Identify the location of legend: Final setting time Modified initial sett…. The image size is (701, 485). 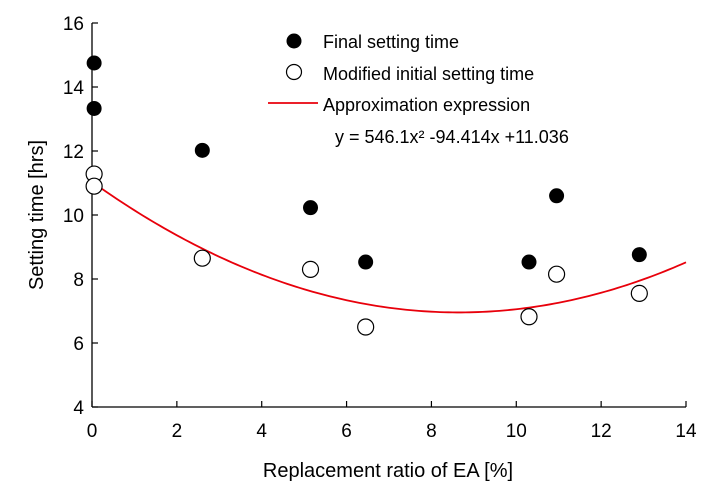
(418, 89).